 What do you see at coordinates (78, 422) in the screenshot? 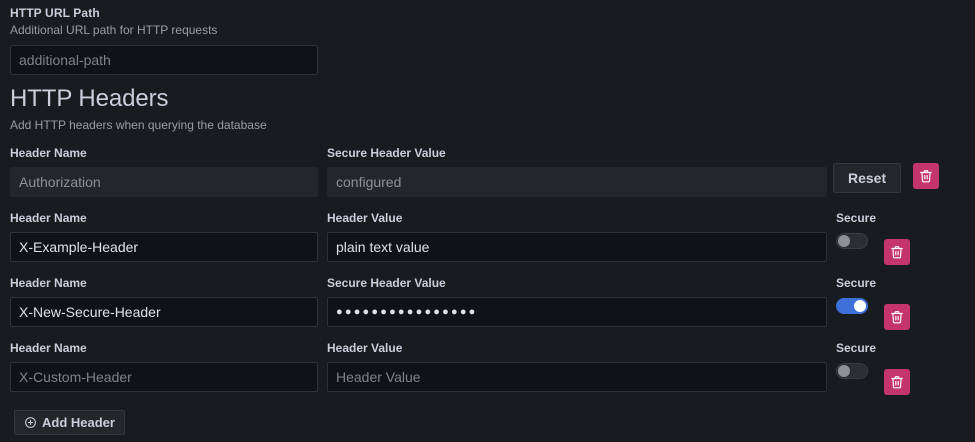
I see `add-header-label: Add Header` at bounding box center [78, 422].